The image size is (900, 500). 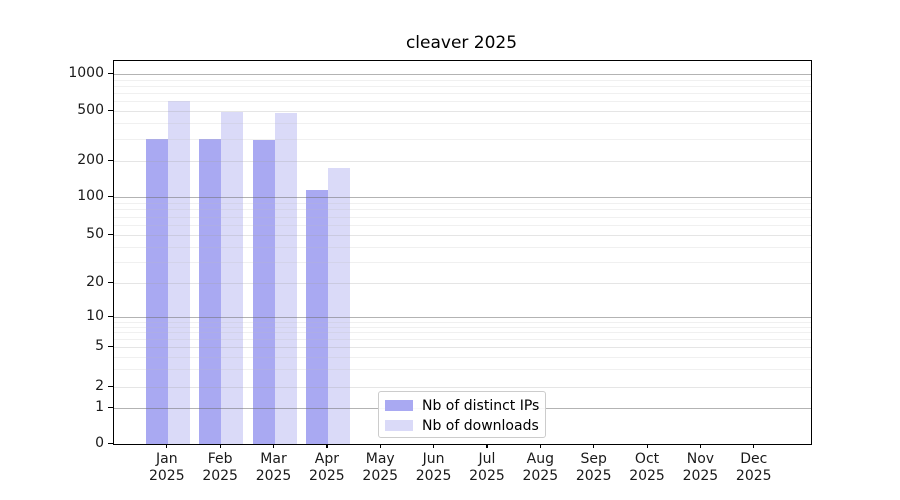 I want to click on ytick-label-100: 100, so click(x=90, y=196).